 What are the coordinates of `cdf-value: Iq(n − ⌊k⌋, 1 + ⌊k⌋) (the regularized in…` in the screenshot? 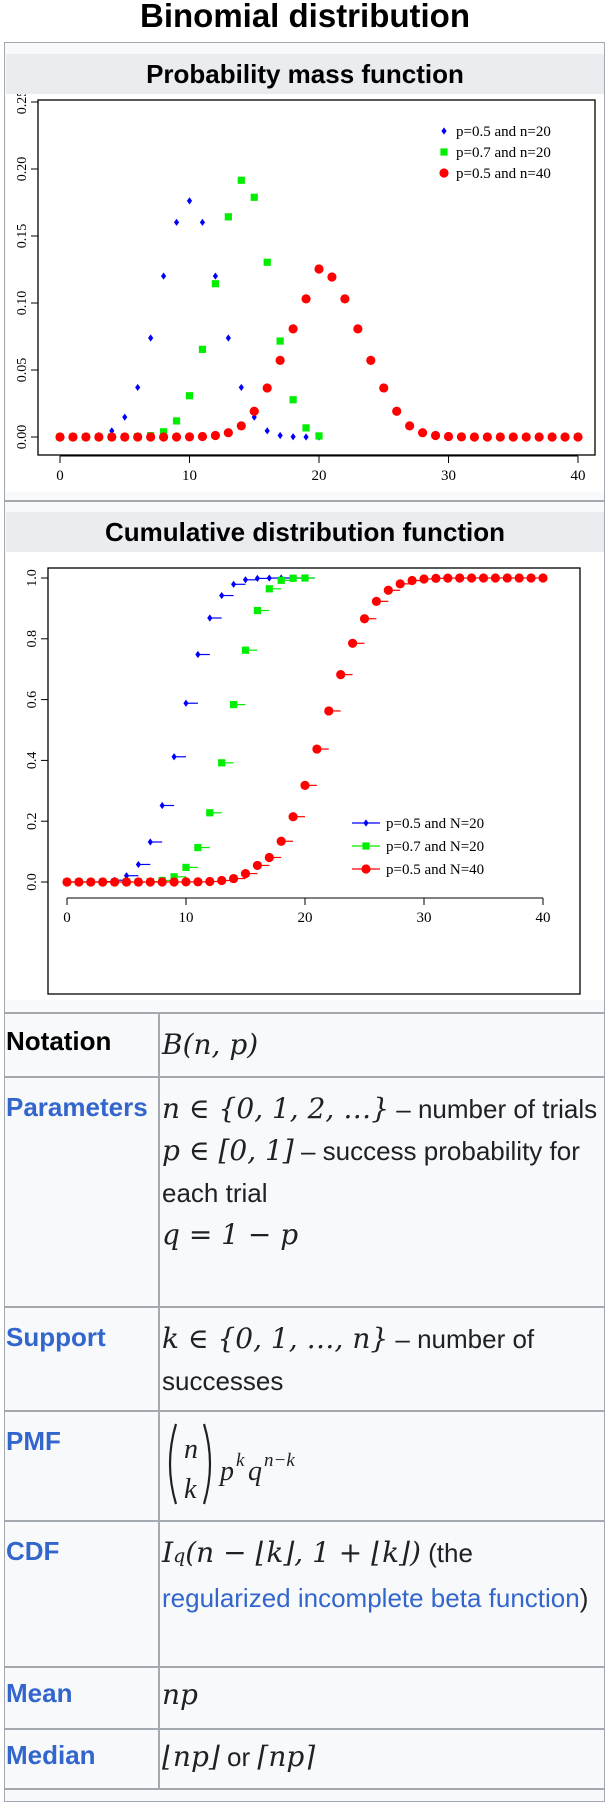 It's located at (382, 1570).